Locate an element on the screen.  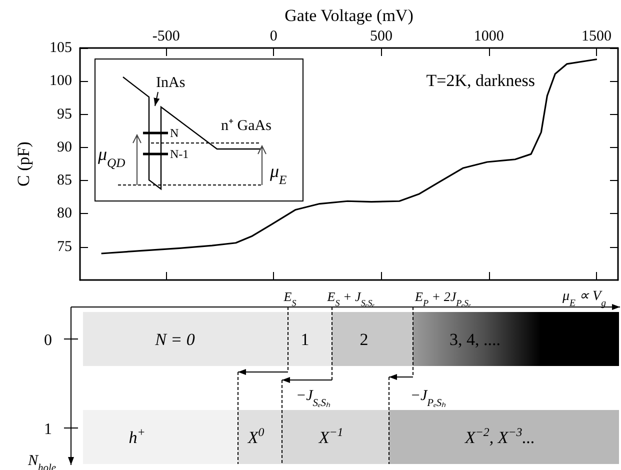
x-tick-label: 0 is located at coordinates (274, 36).